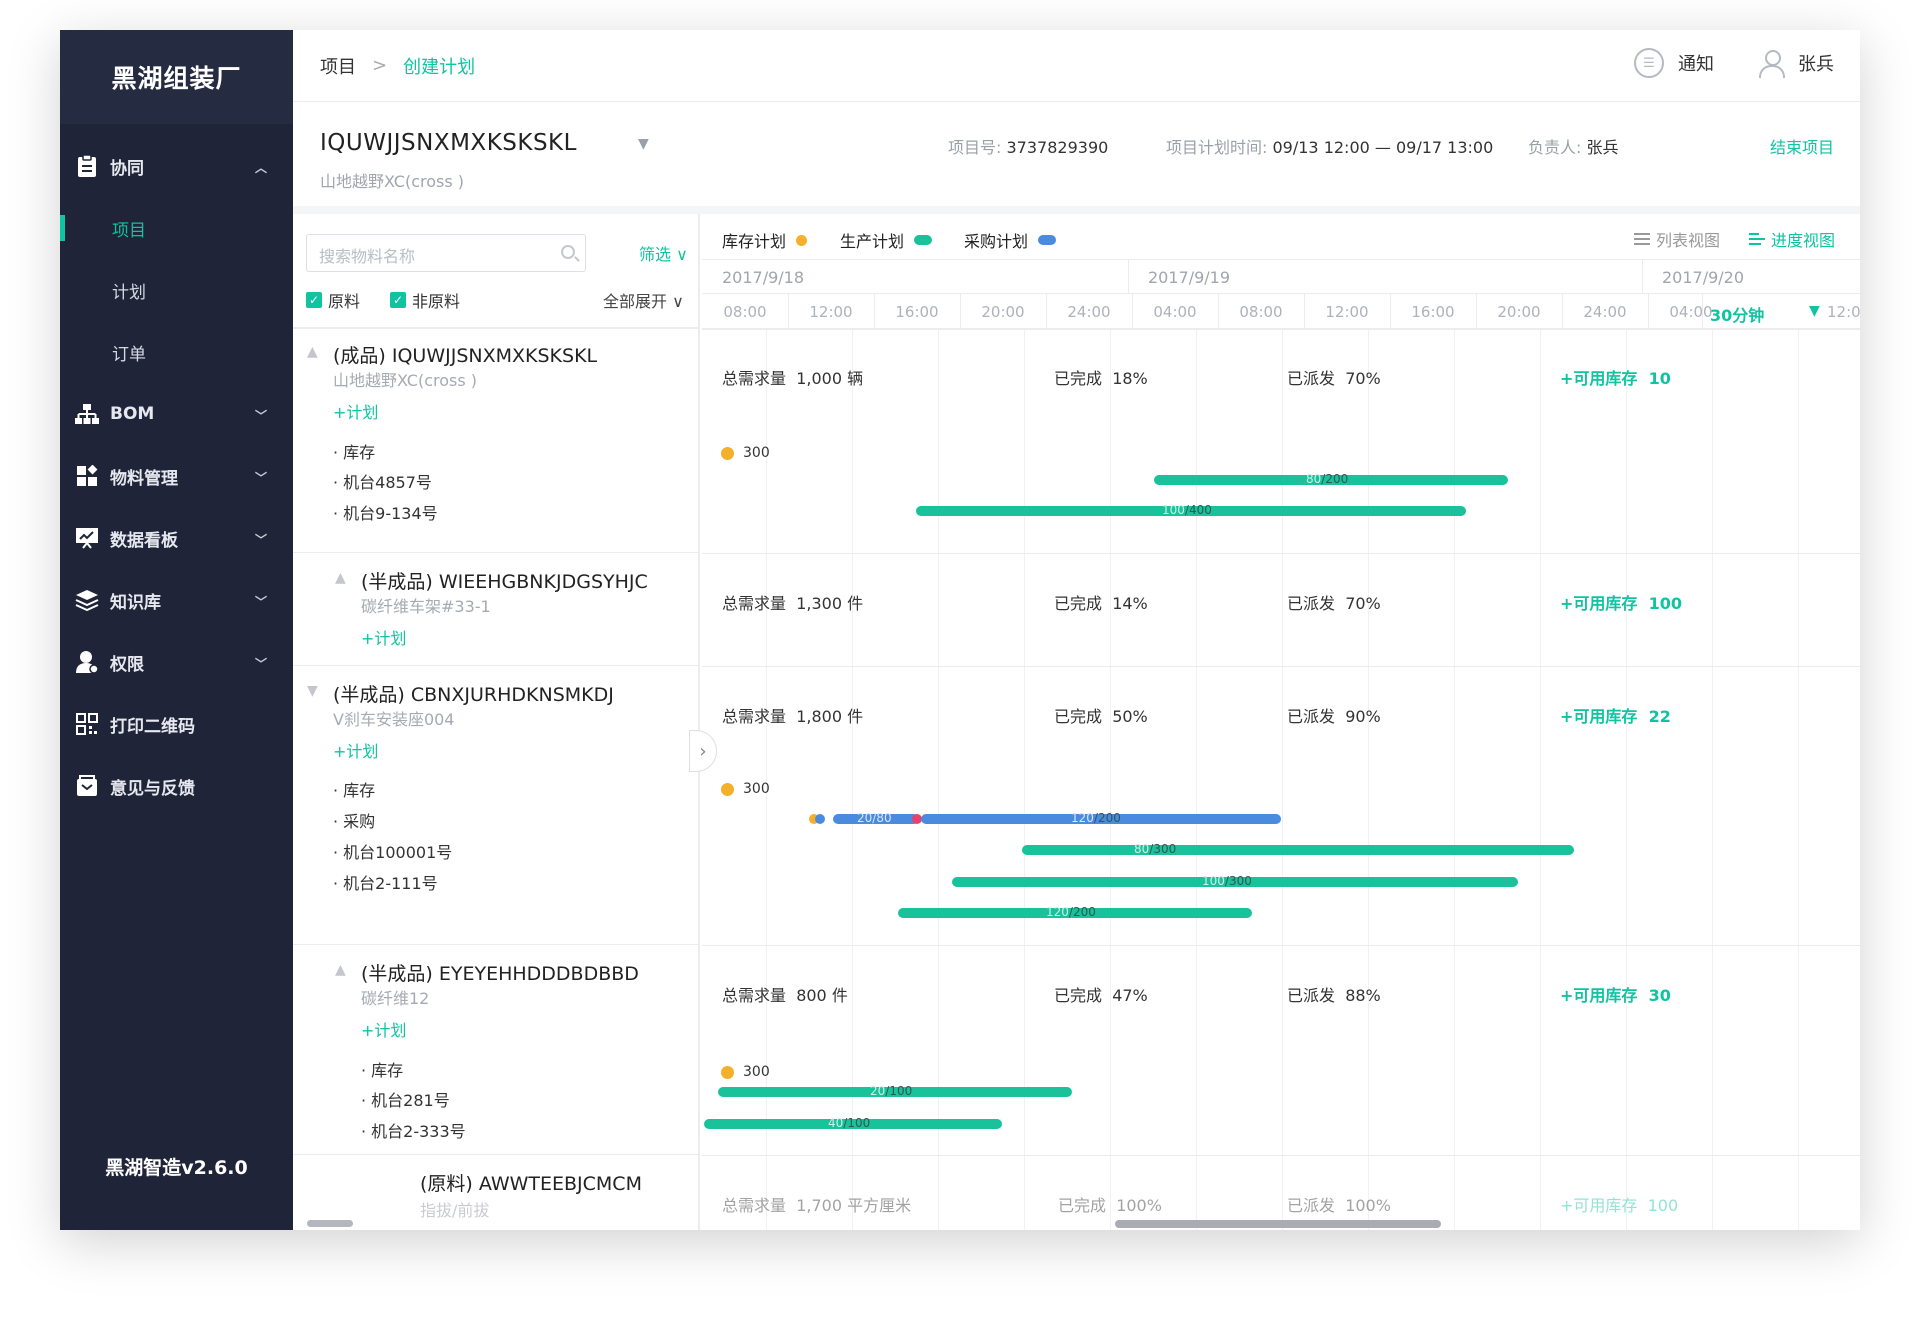  Describe the element at coordinates (1737, 315) in the screenshot. I see `interval-select: 30分钟` at that location.